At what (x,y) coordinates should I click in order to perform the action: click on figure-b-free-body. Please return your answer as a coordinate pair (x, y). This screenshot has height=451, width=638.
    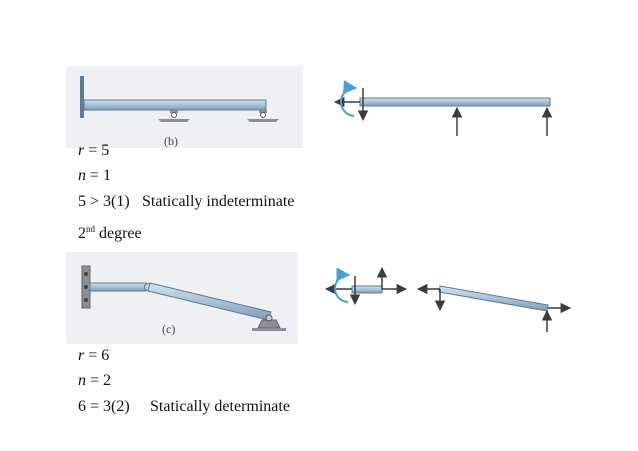
    Looking at the image, I should click on (443, 108).